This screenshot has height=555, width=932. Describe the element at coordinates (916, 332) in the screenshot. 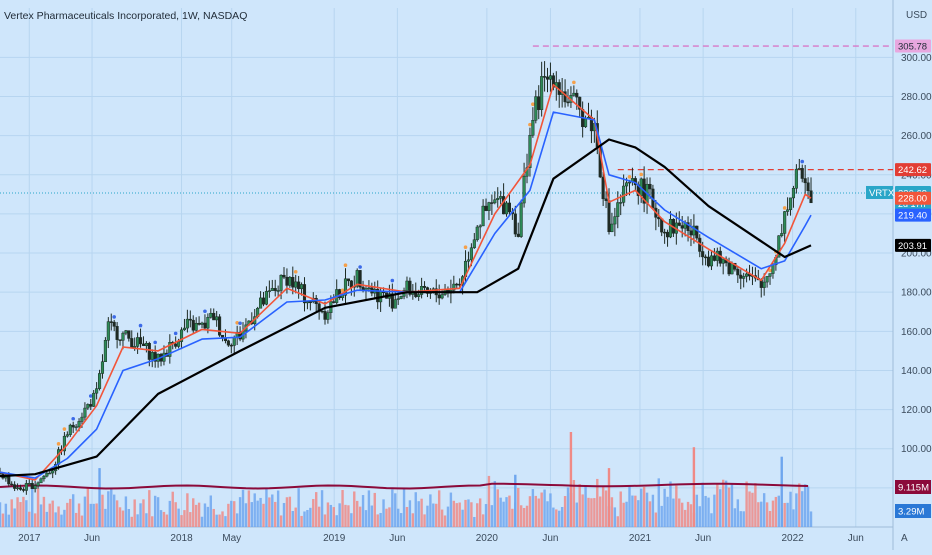

I see `y-tick-label: 160.00` at that location.